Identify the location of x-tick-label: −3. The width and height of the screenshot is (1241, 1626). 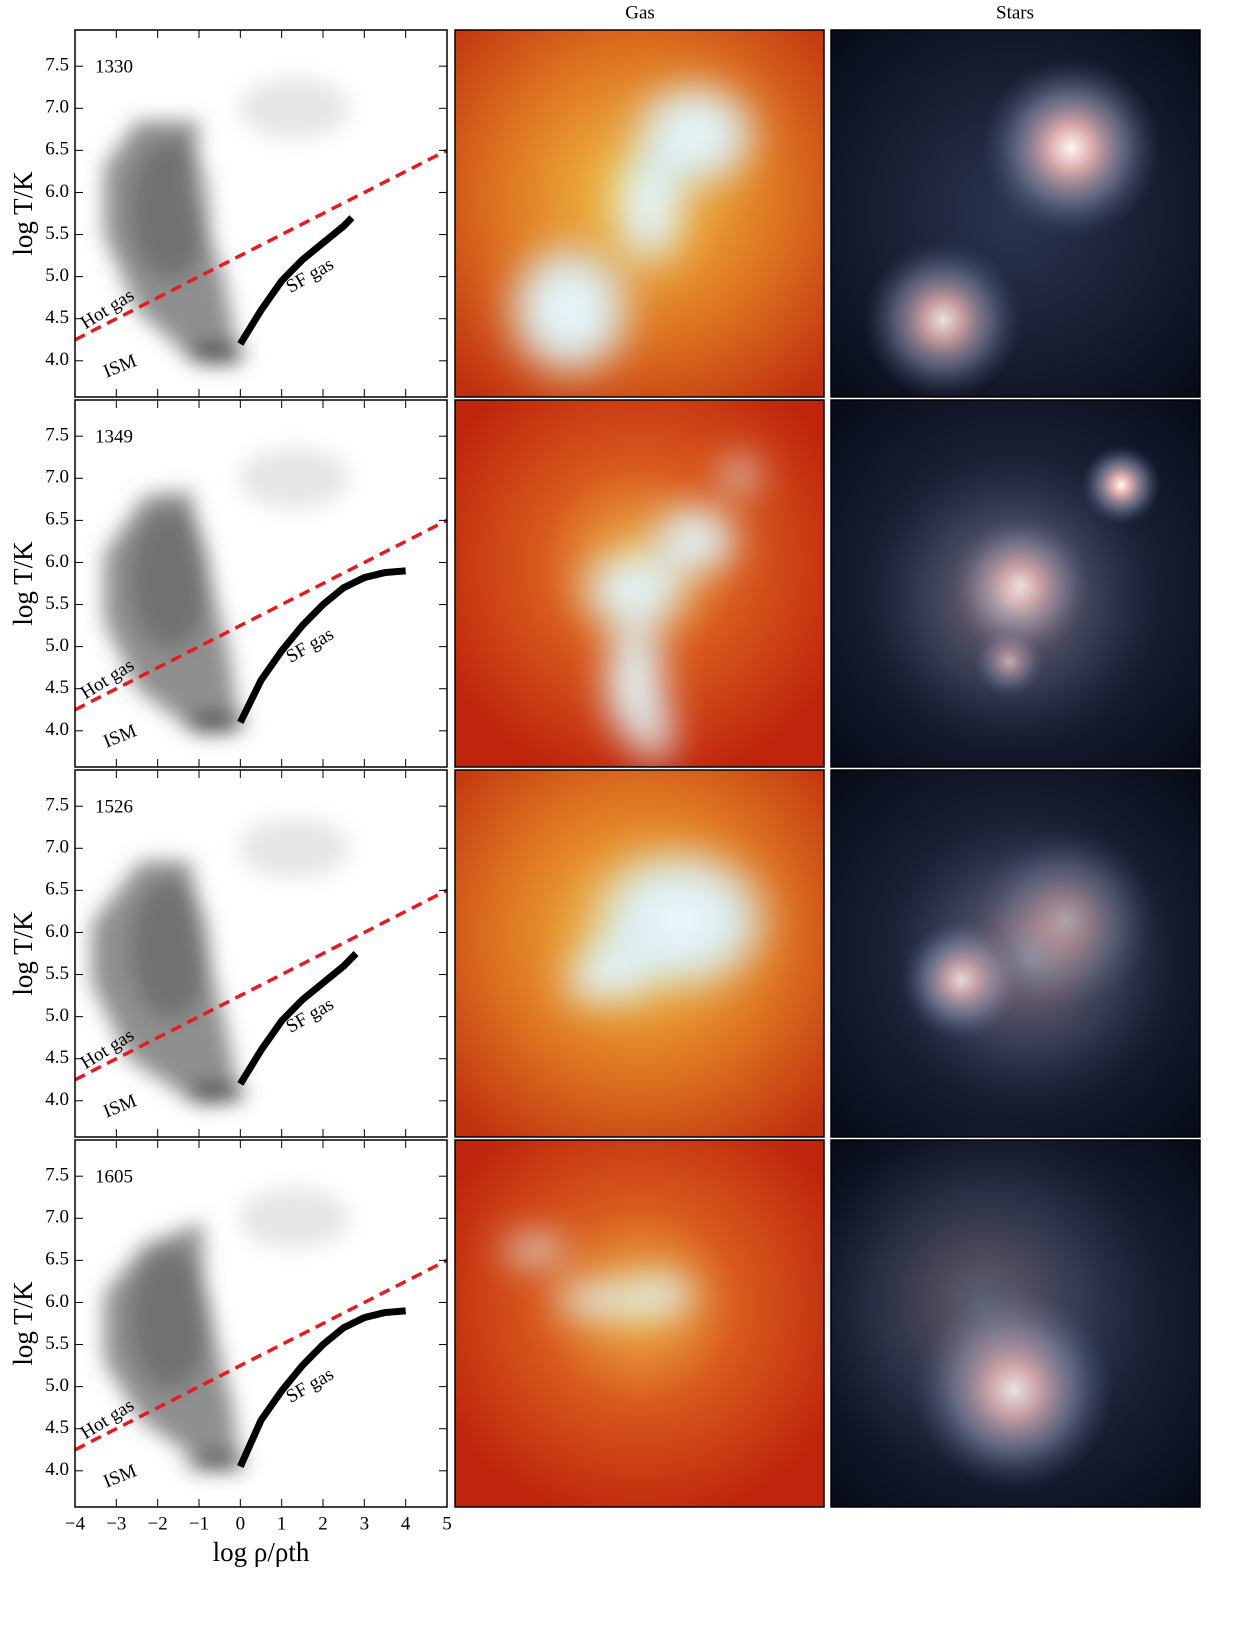
(116, 1523).